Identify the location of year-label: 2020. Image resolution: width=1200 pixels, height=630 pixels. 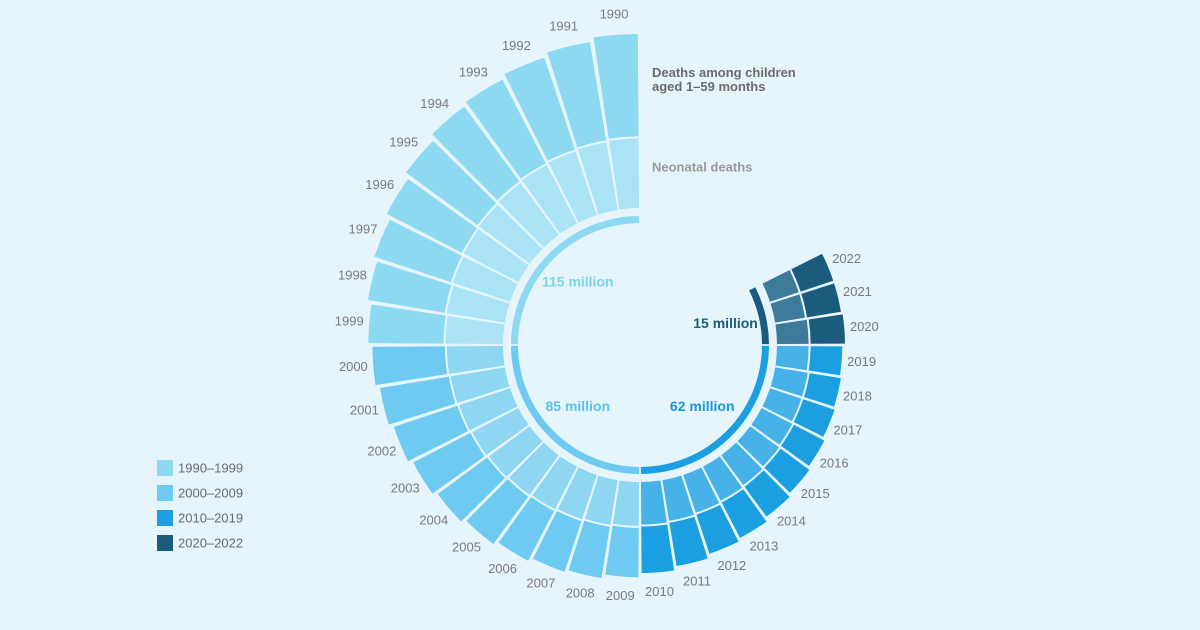
(864, 326).